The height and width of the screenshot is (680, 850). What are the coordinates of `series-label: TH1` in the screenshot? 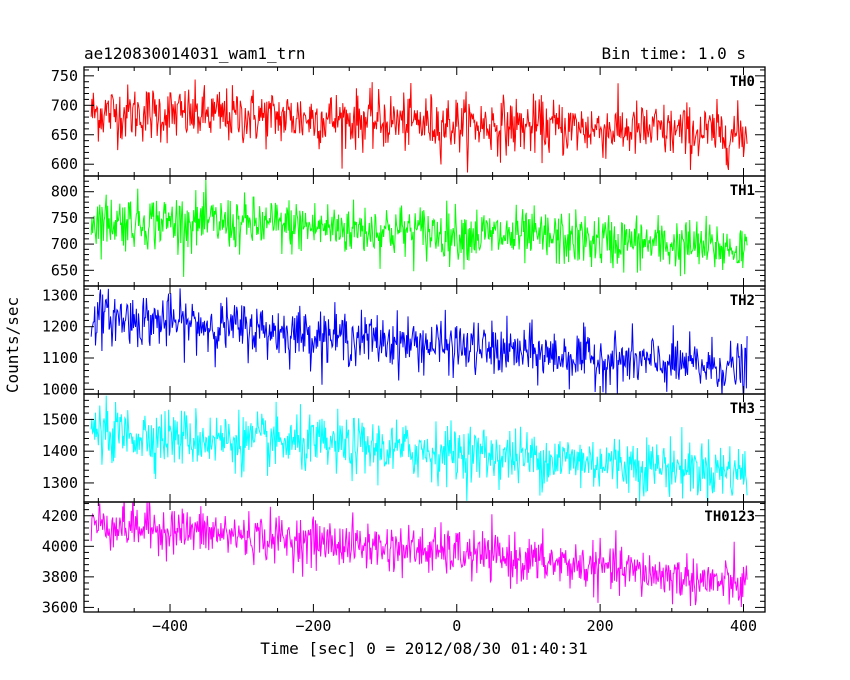 It's located at (742, 191).